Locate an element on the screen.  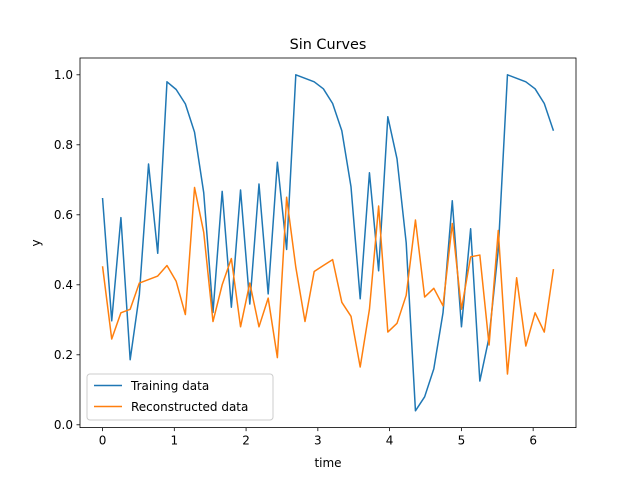
chart-title: Sin Curves is located at coordinates (328, 45).